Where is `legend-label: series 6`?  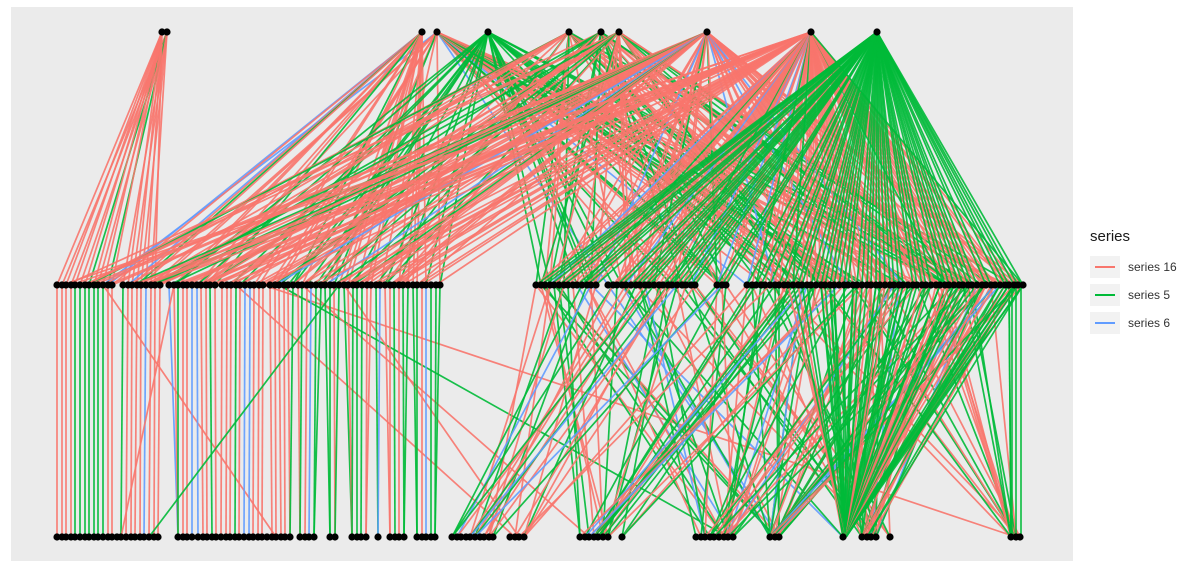 legend-label: series 6 is located at coordinates (1149, 323).